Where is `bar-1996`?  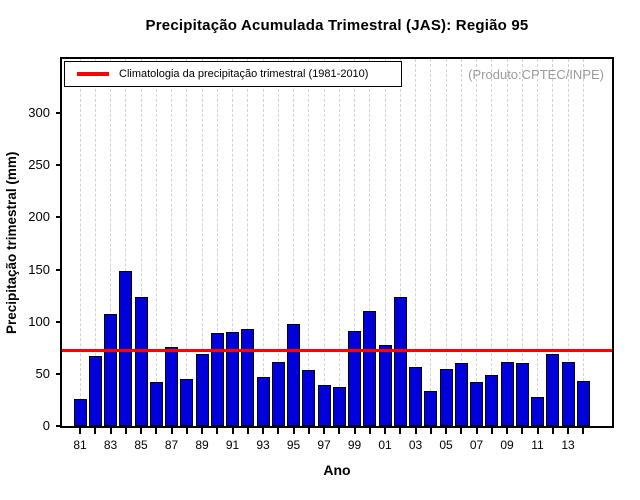 bar-1996 is located at coordinates (309, 398).